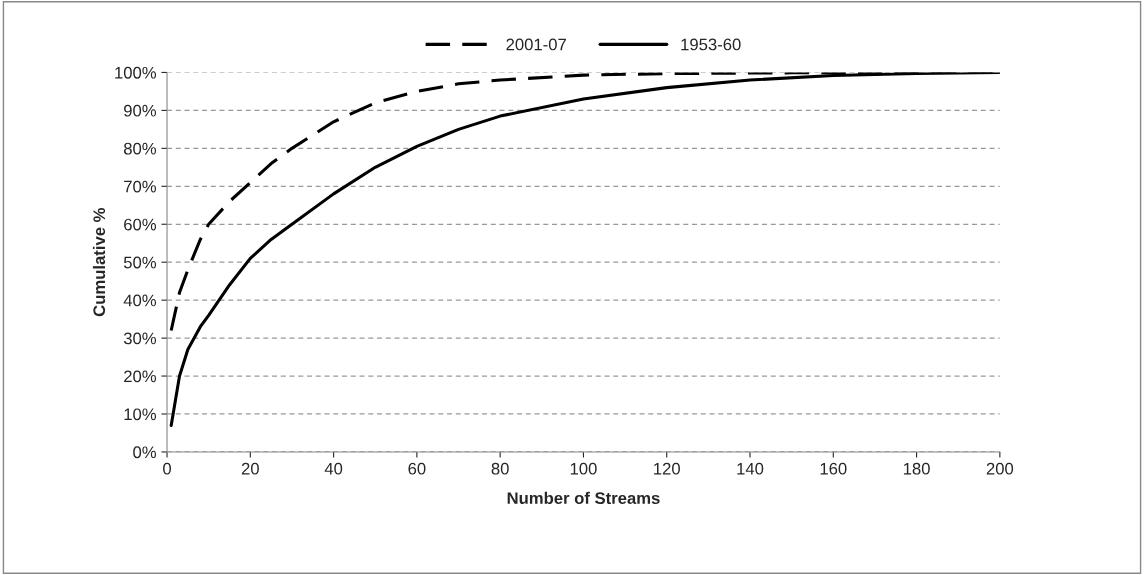  What do you see at coordinates (140, 414) in the screenshot?
I see `y-tick-label: 10%` at bounding box center [140, 414].